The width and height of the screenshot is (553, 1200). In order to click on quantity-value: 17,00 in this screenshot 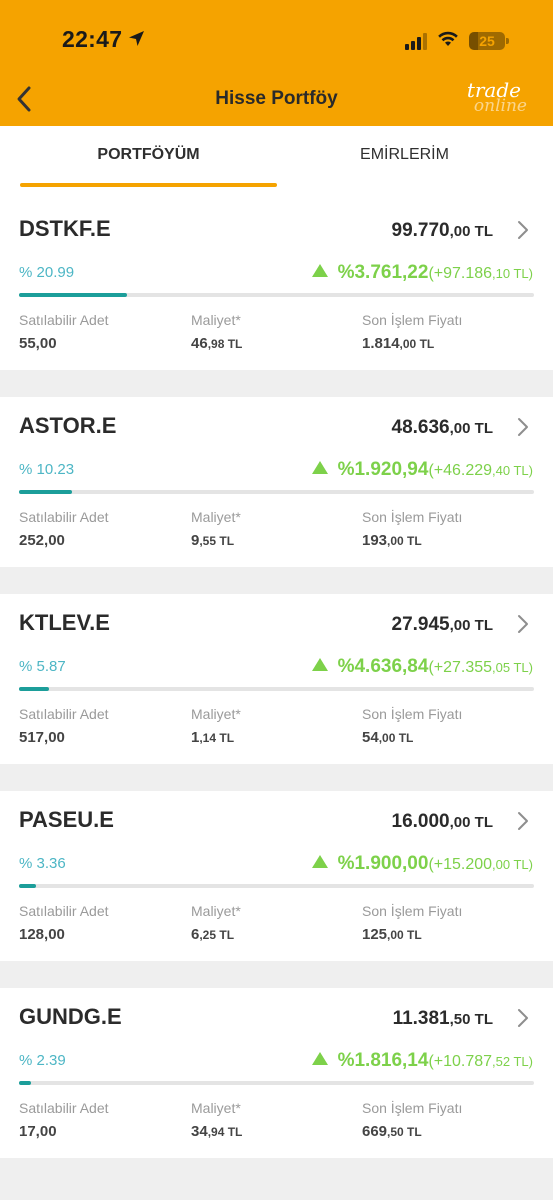, I will do `click(38, 1131)`.